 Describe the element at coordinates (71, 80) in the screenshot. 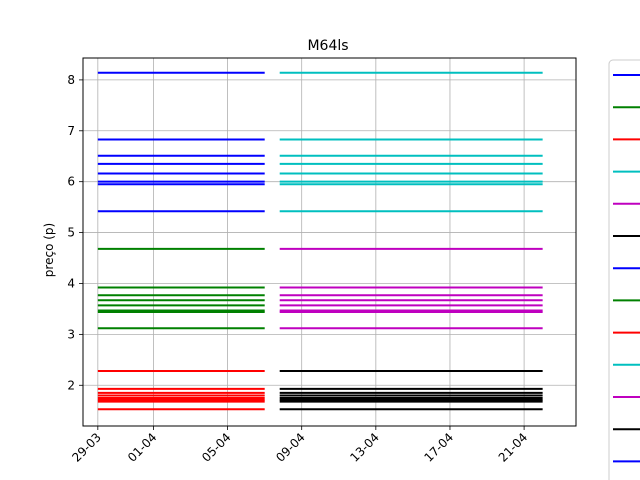

I see `y-tick-label: 8` at that location.